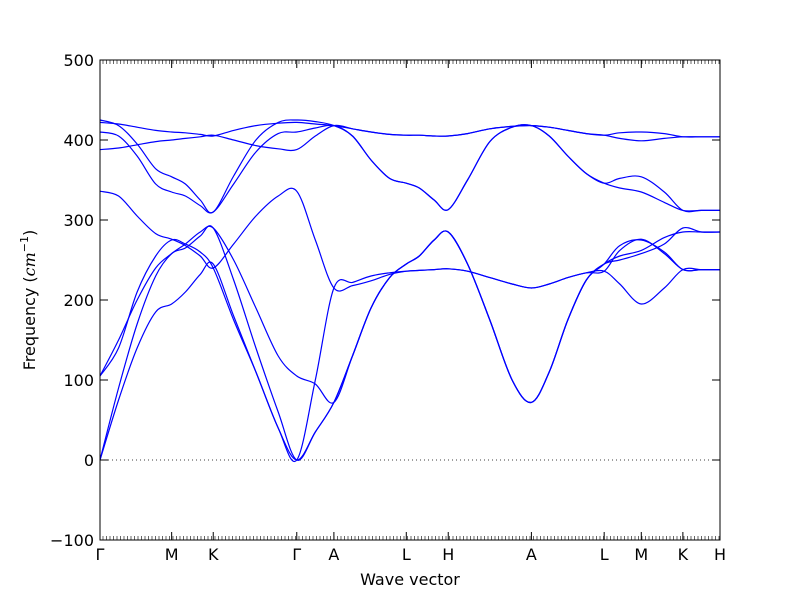 The width and height of the screenshot is (800, 600). Describe the element at coordinates (29, 329) in the screenshot. I see `y-axis-label-text: Frequency` at that location.